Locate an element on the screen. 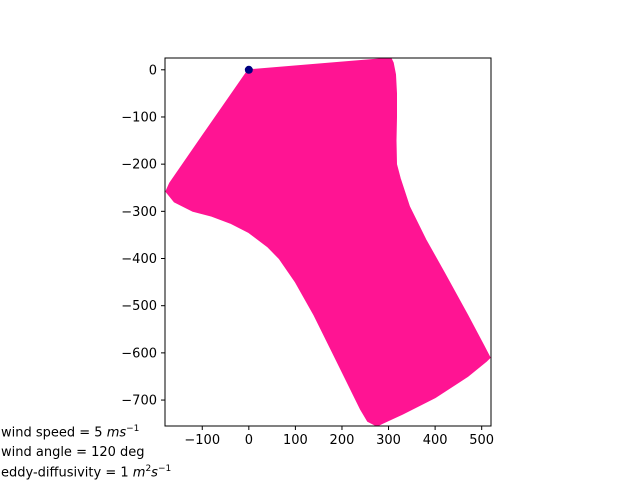  eddy-unit-s: s is located at coordinates (154, 472).